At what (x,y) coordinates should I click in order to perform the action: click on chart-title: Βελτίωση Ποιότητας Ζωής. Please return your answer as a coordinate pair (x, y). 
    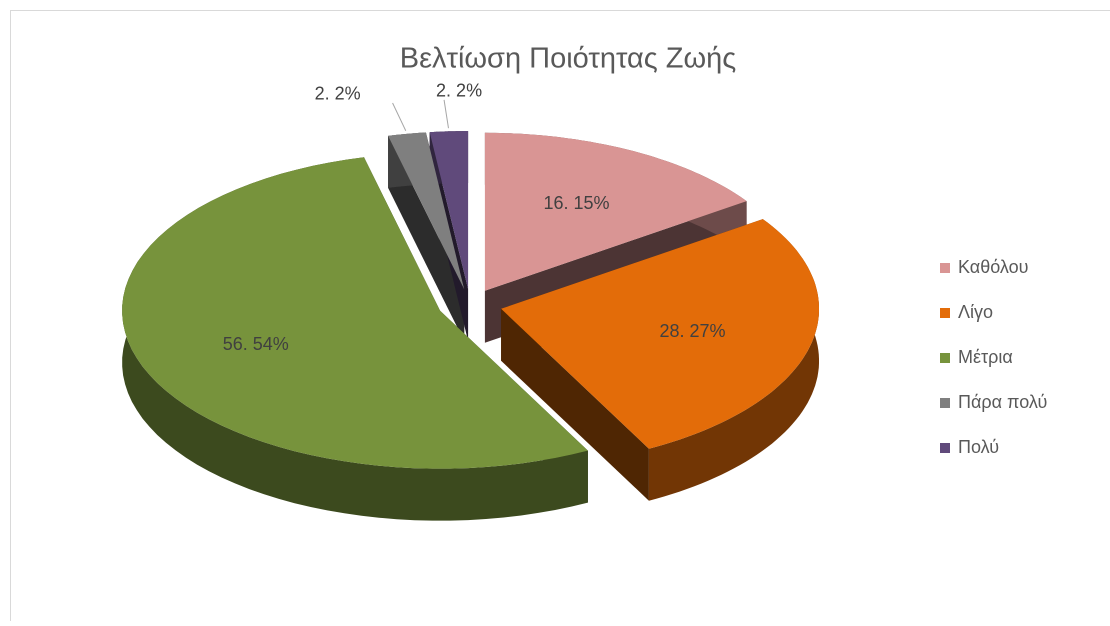
    Looking at the image, I should click on (568, 59).